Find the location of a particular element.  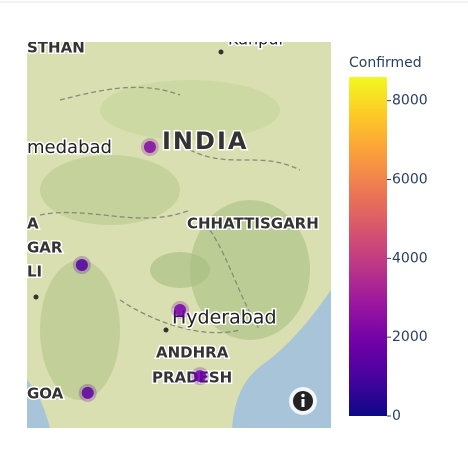

map-label: STHAN is located at coordinates (56, 48).